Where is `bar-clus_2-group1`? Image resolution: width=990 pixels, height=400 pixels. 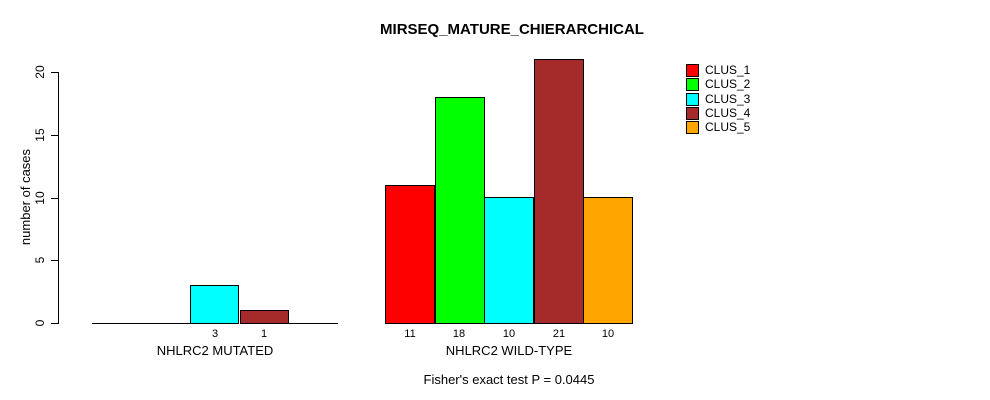
bar-clus_2-group1 is located at coordinates (165, 323).